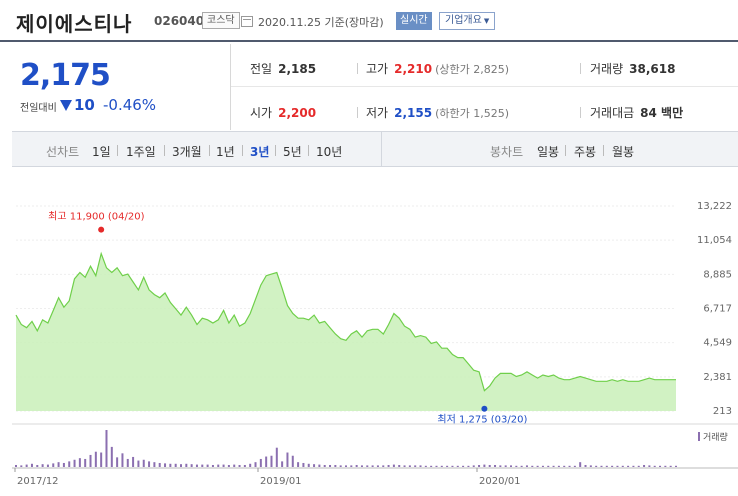  What do you see at coordinates (101, 229) in the screenshot?
I see `high-marker` at bounding box center [101, 229].